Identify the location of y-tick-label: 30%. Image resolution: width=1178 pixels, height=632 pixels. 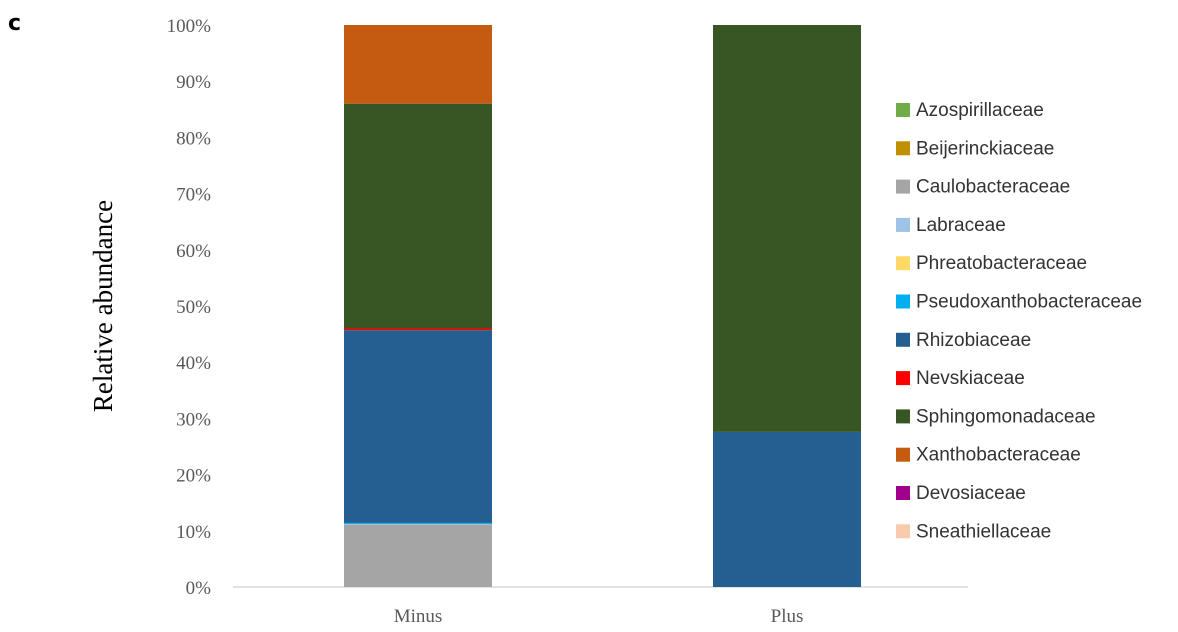
(193, 419).